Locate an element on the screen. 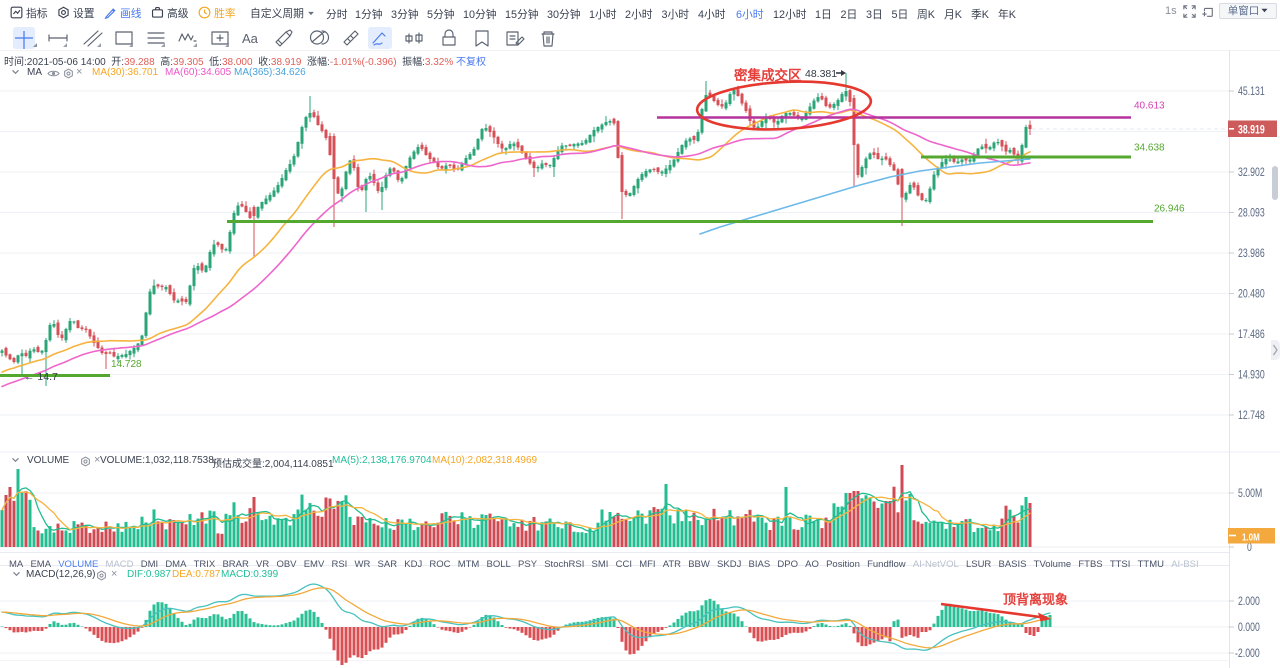 This screenshot has width=1280, height=668. svg-text: 28.093 is located at coordinates (1251, 213).